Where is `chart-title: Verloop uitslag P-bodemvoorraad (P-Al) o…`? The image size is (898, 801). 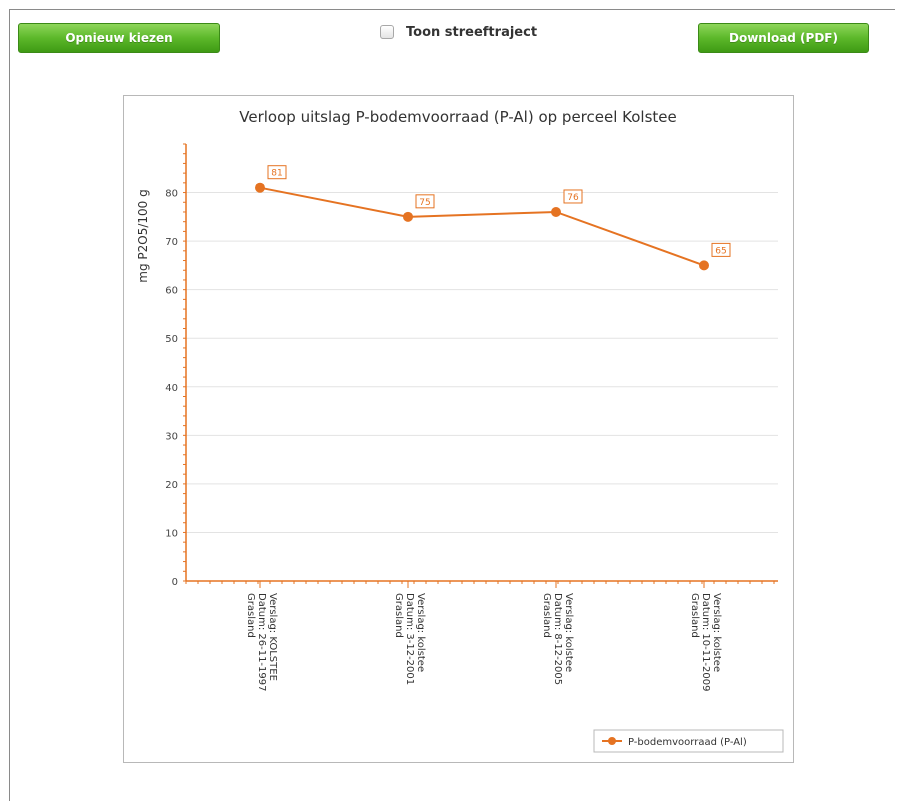
chart-title: Verloop uitslag P-bodemvoorraad (P-Al) o… is located at coordinates (457, 117).